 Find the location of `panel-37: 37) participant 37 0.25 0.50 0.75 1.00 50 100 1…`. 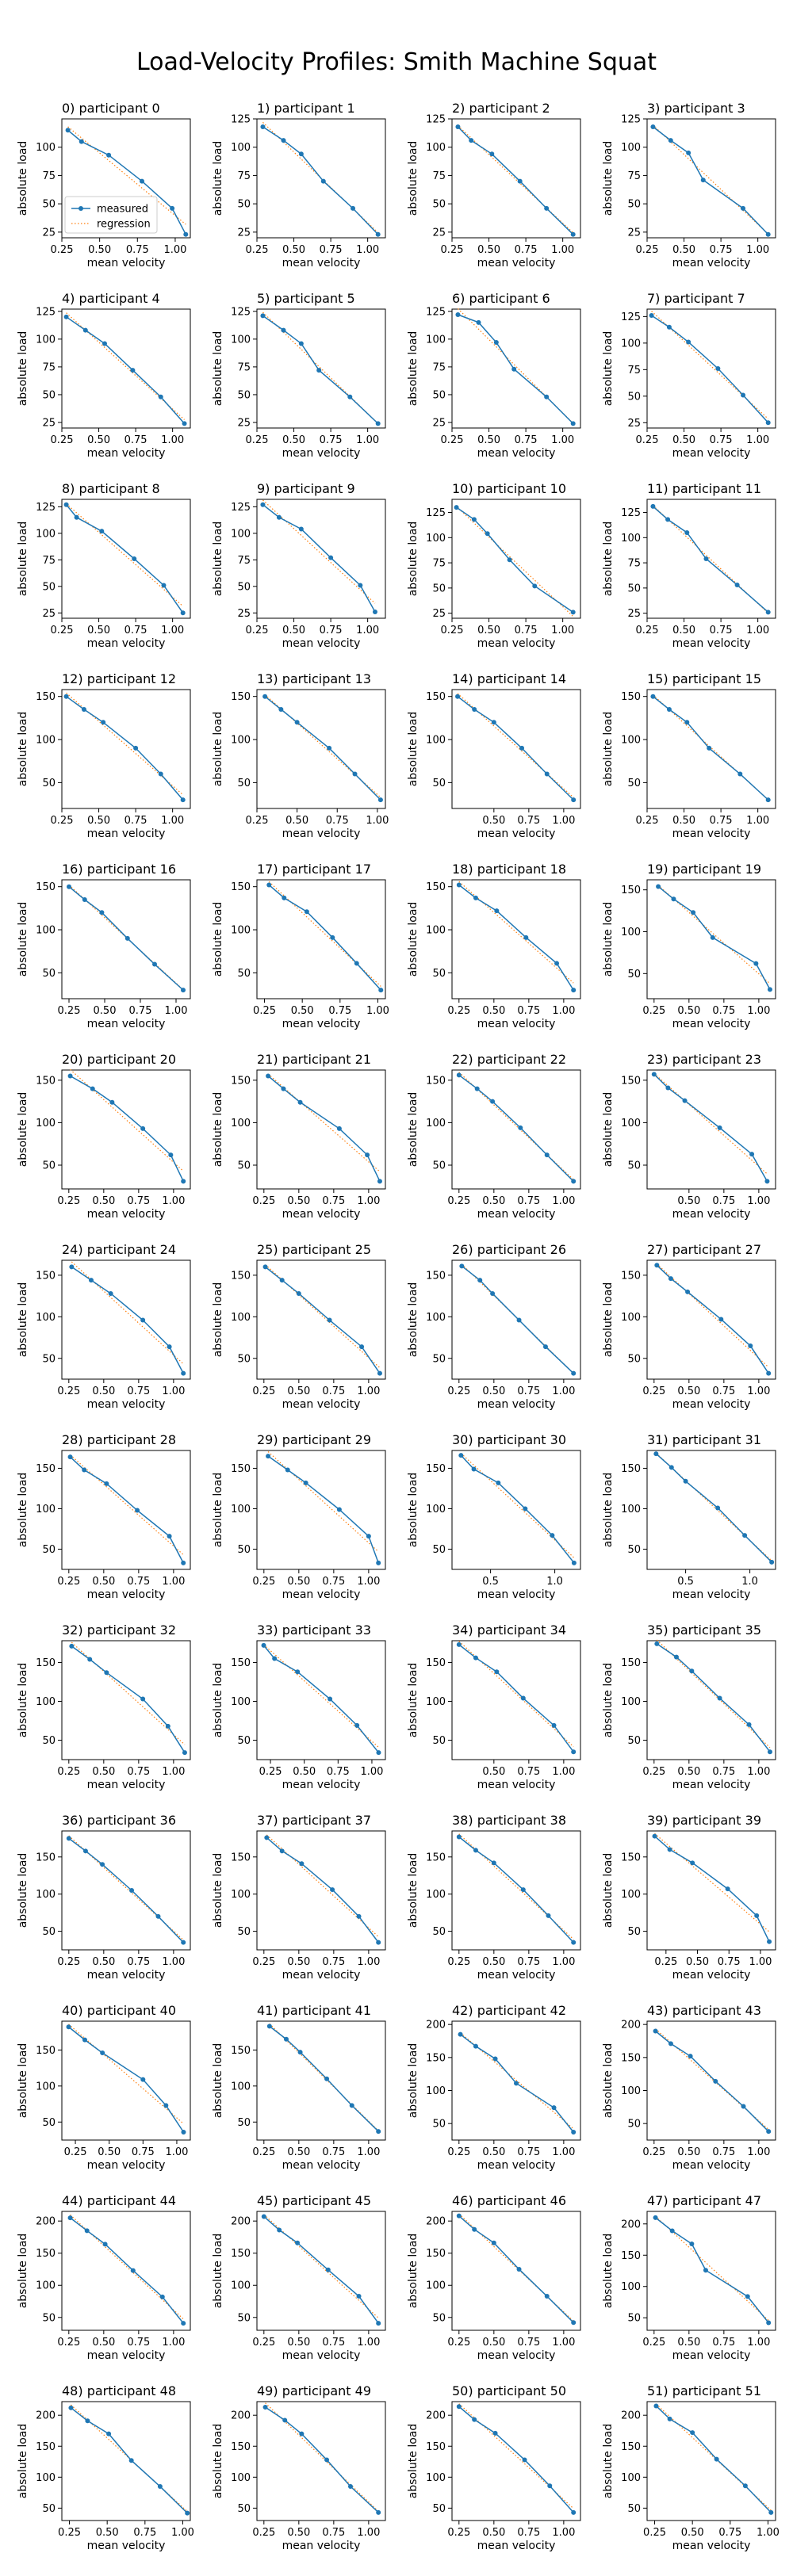

panel-37: 37) participant 37 0.25 0.50 0.75 1.00 50 100 1… is located at coordinates (299, 1897).